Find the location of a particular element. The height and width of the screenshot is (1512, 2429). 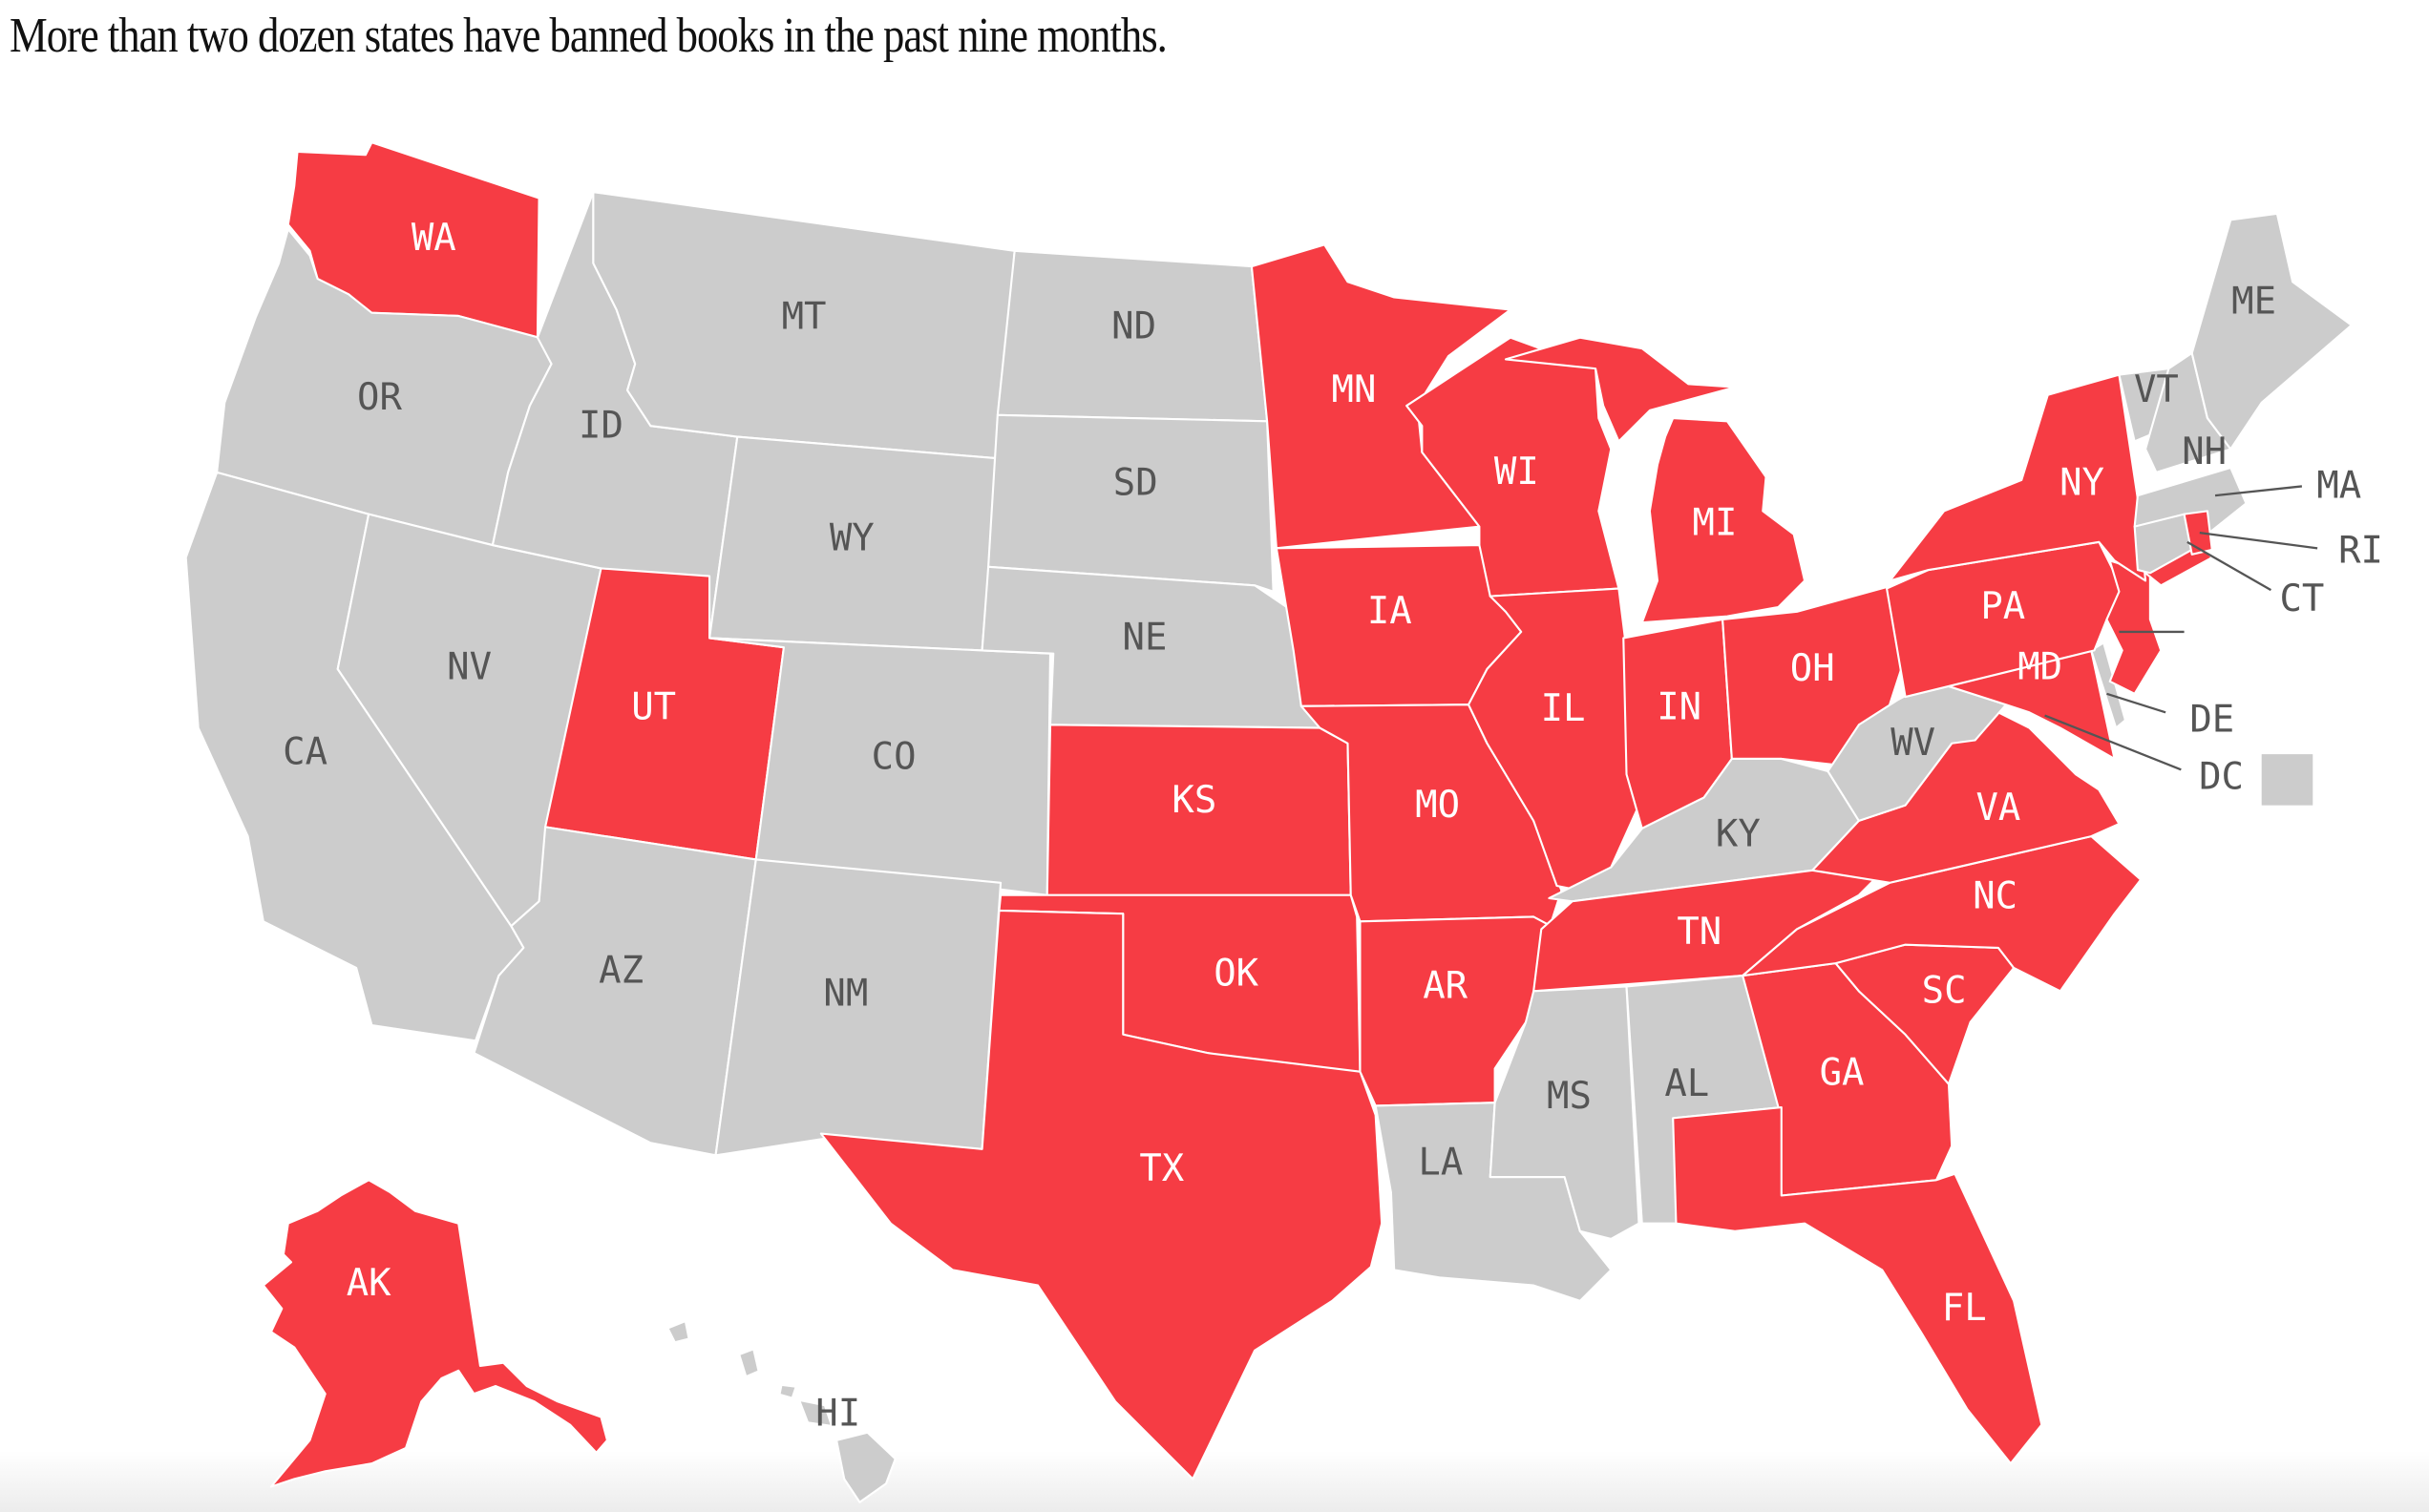

state-tx is located at coordinates (1101, 1195).